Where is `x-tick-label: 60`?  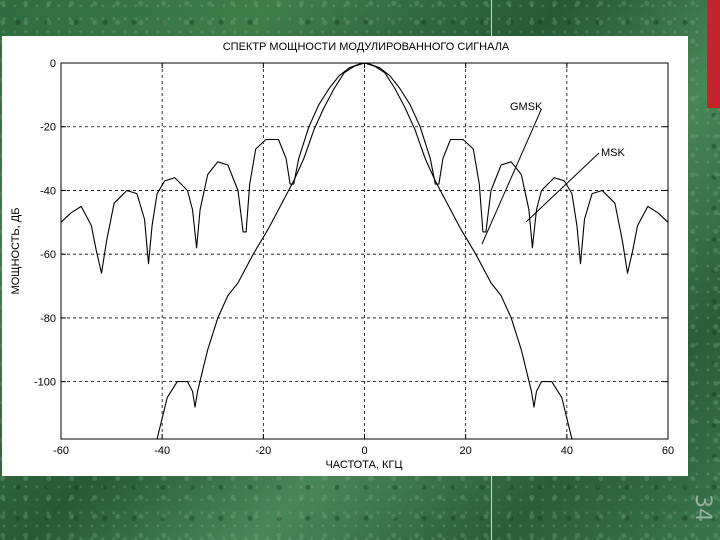 x-tick-label: 60 is located at coordinates (668, 451).